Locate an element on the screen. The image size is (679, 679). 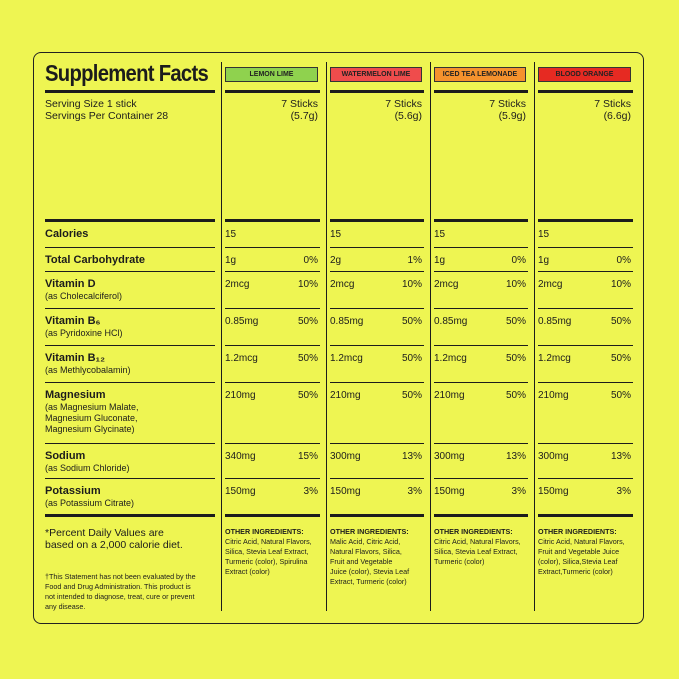
nutrient-source: (as Potassium Citrate) is located at coordinates (90, 503).